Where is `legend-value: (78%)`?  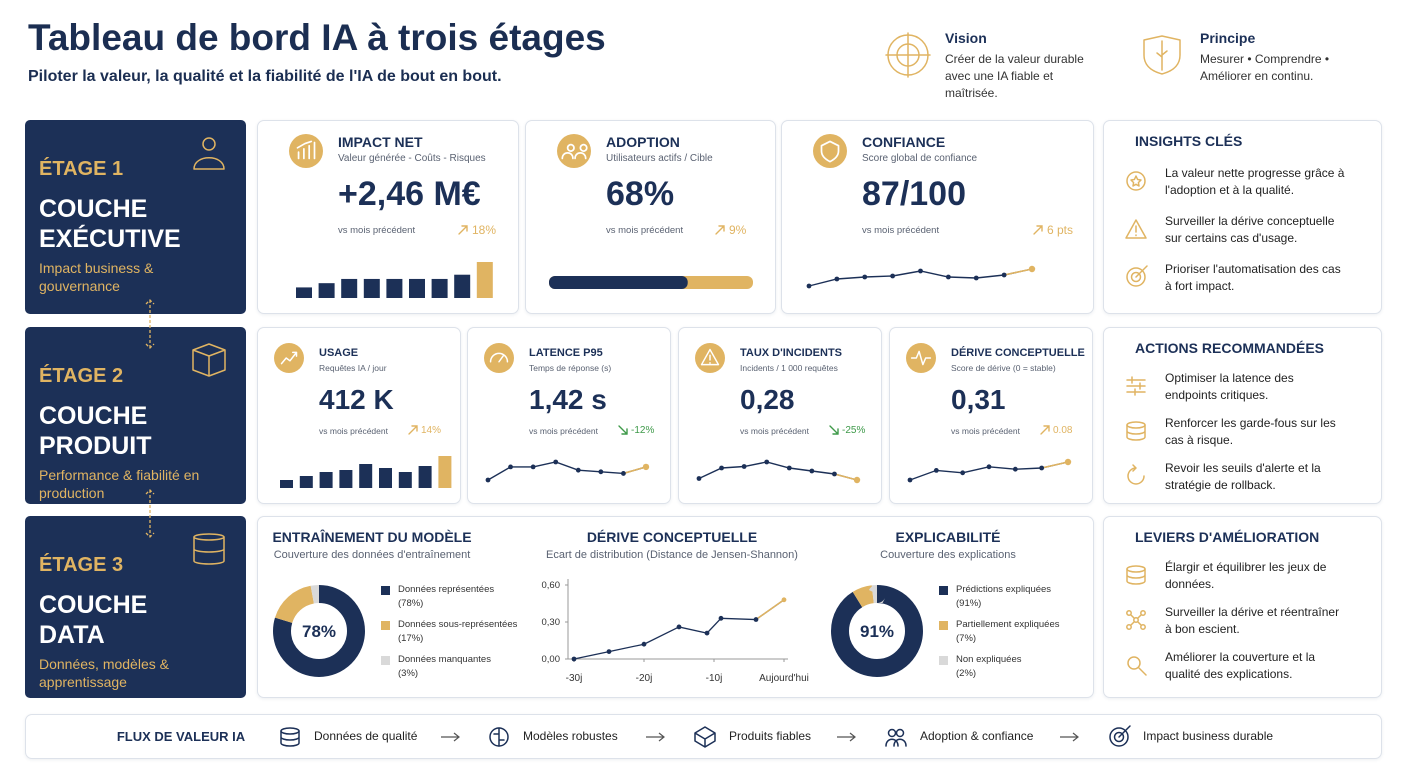
legend-value: (78%) is located at coordinates (411, 603).